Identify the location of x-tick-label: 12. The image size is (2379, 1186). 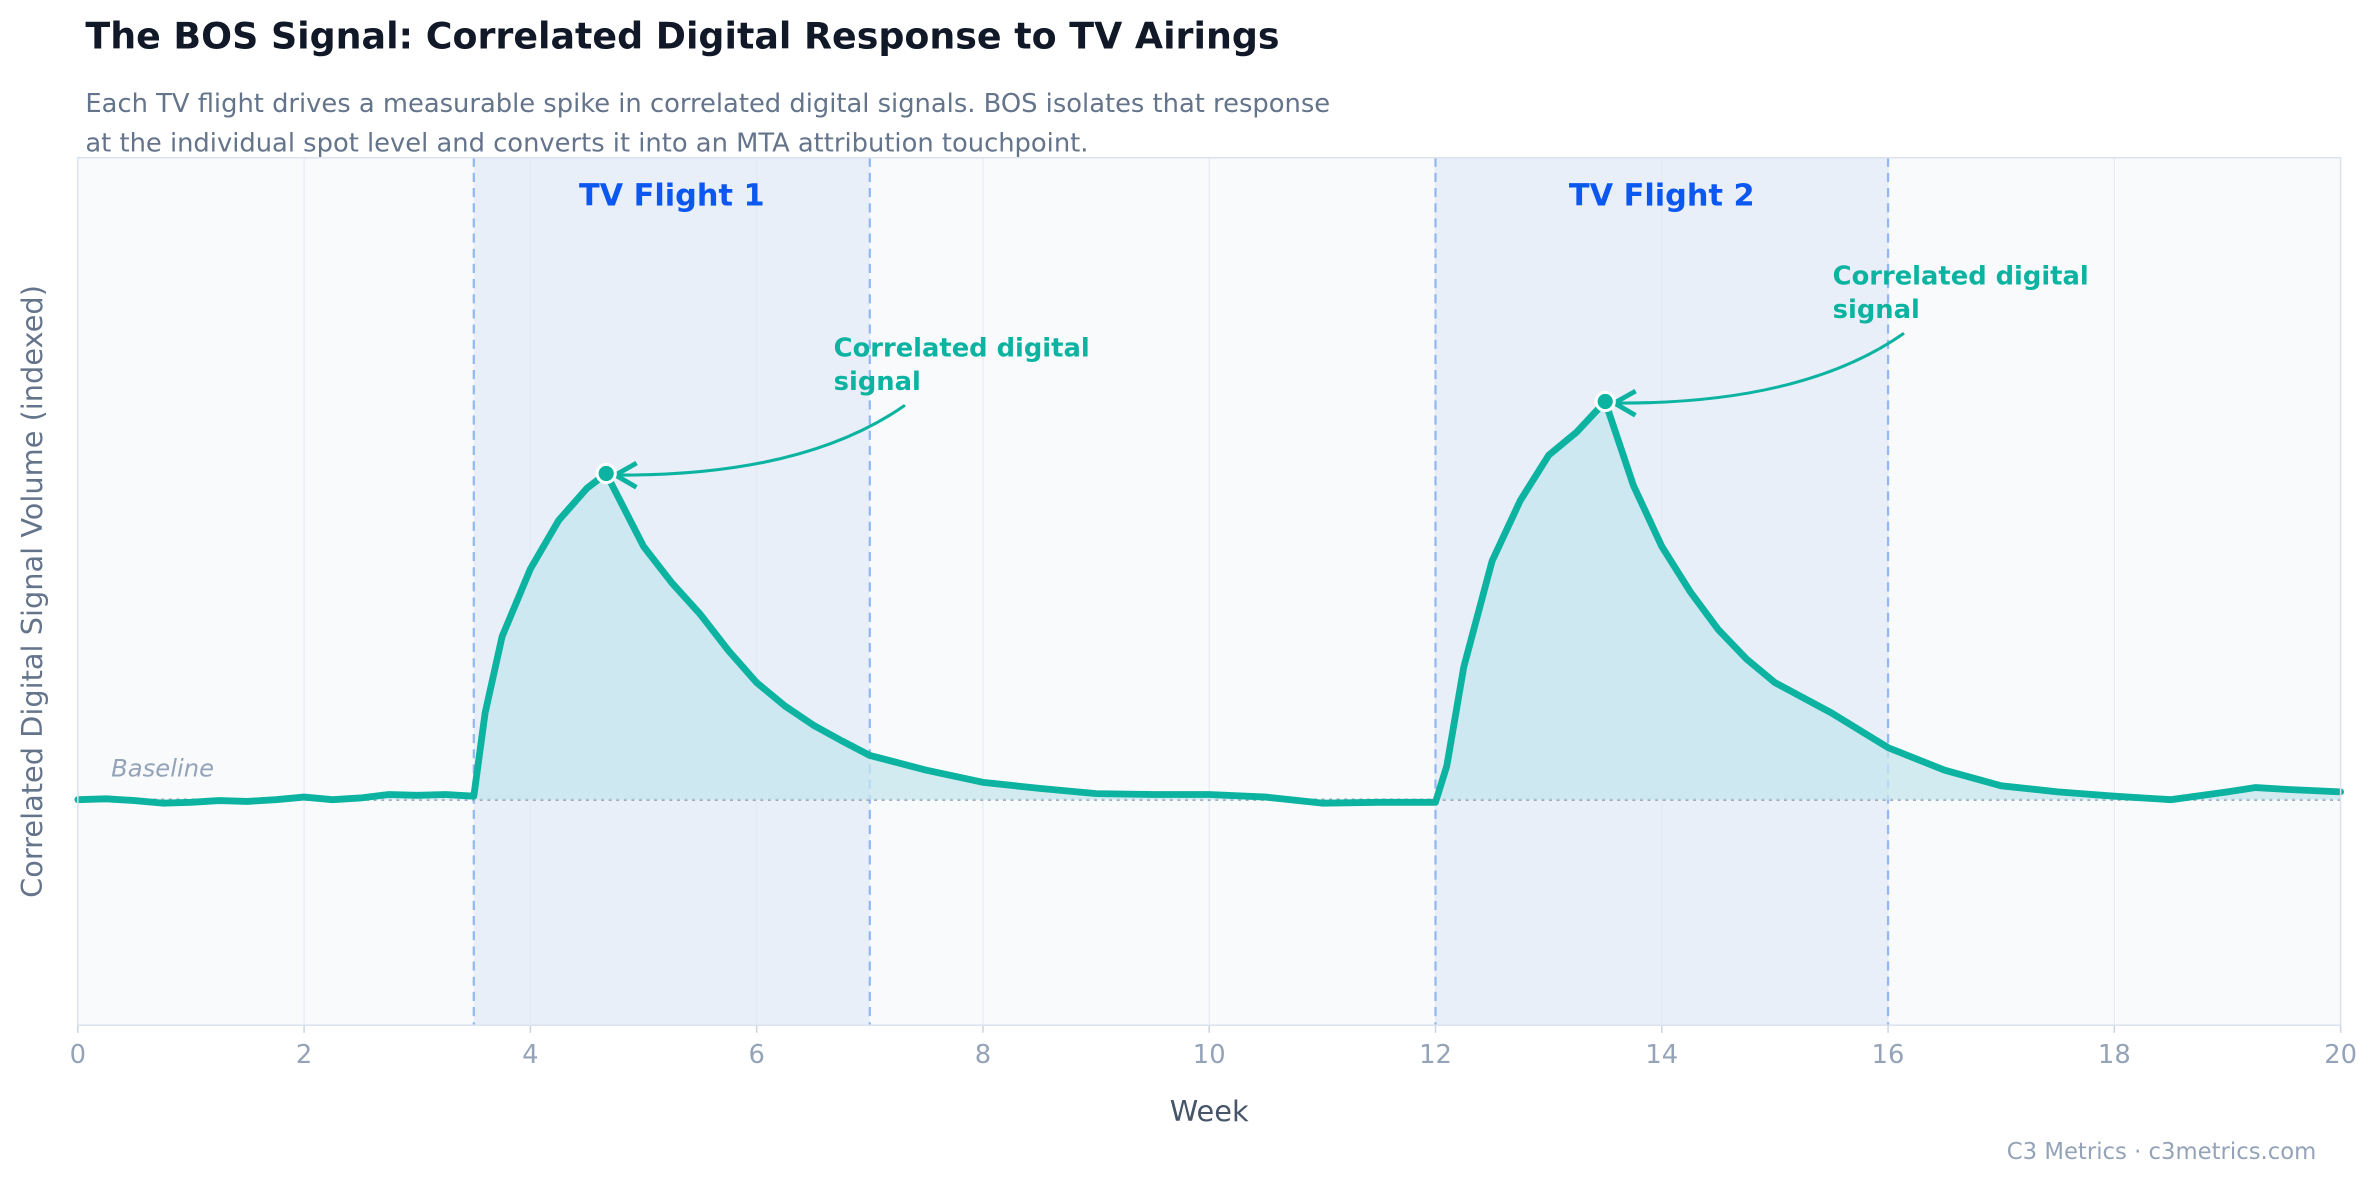
(1435, 1055).